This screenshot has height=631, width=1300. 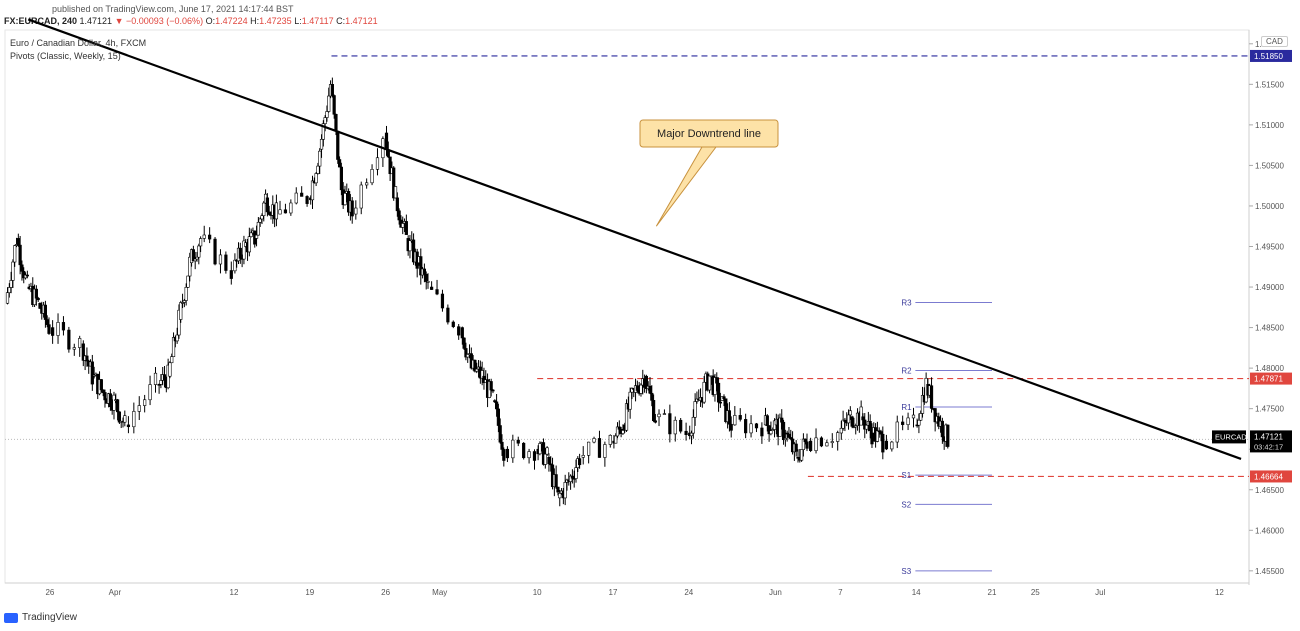 I want to click on current-price-box, so click(x=1271, y=441).